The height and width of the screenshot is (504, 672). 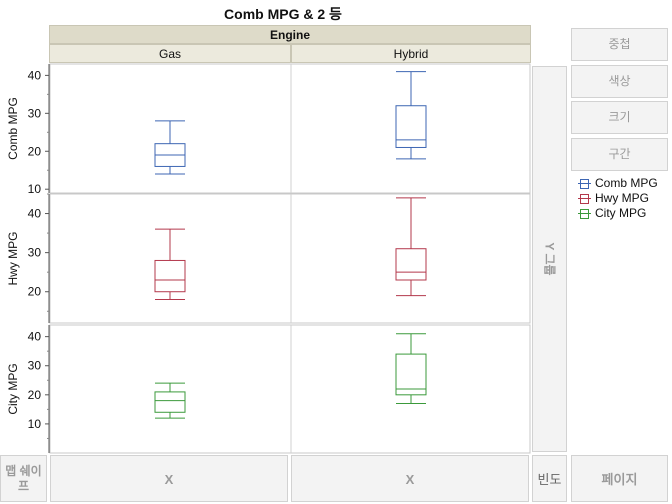 What do you see at coordinates (619, 44) in the screenshot?
I see `overlay-zone: 중첩` at bounding box center [619, 44].